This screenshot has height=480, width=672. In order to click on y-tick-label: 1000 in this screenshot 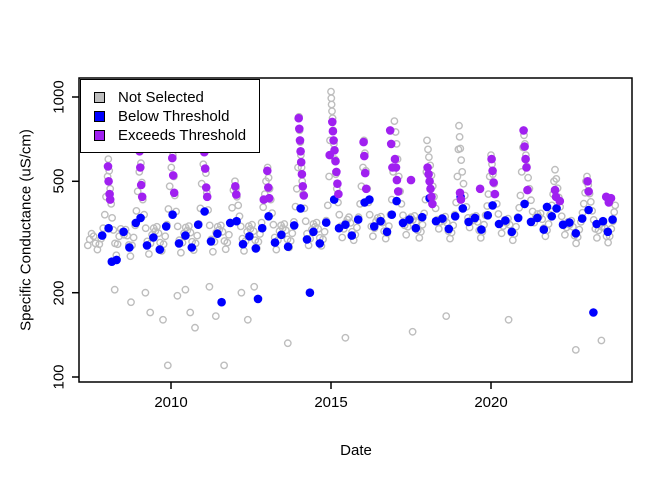, I will do `click(59, 97)`.